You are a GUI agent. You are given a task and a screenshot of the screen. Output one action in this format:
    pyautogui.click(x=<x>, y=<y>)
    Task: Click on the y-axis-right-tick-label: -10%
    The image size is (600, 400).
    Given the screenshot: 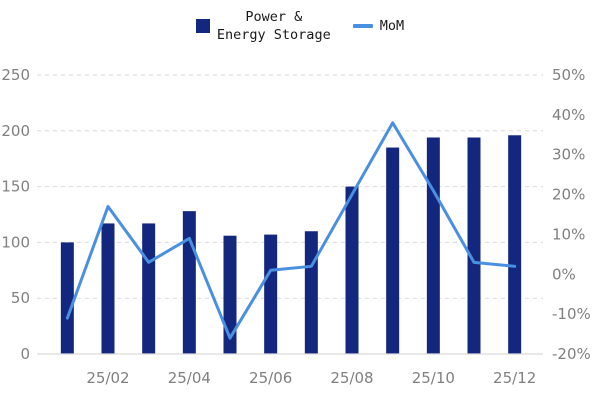 What is the action you would take?
    pyautogui.click(x=571, y=314)
    